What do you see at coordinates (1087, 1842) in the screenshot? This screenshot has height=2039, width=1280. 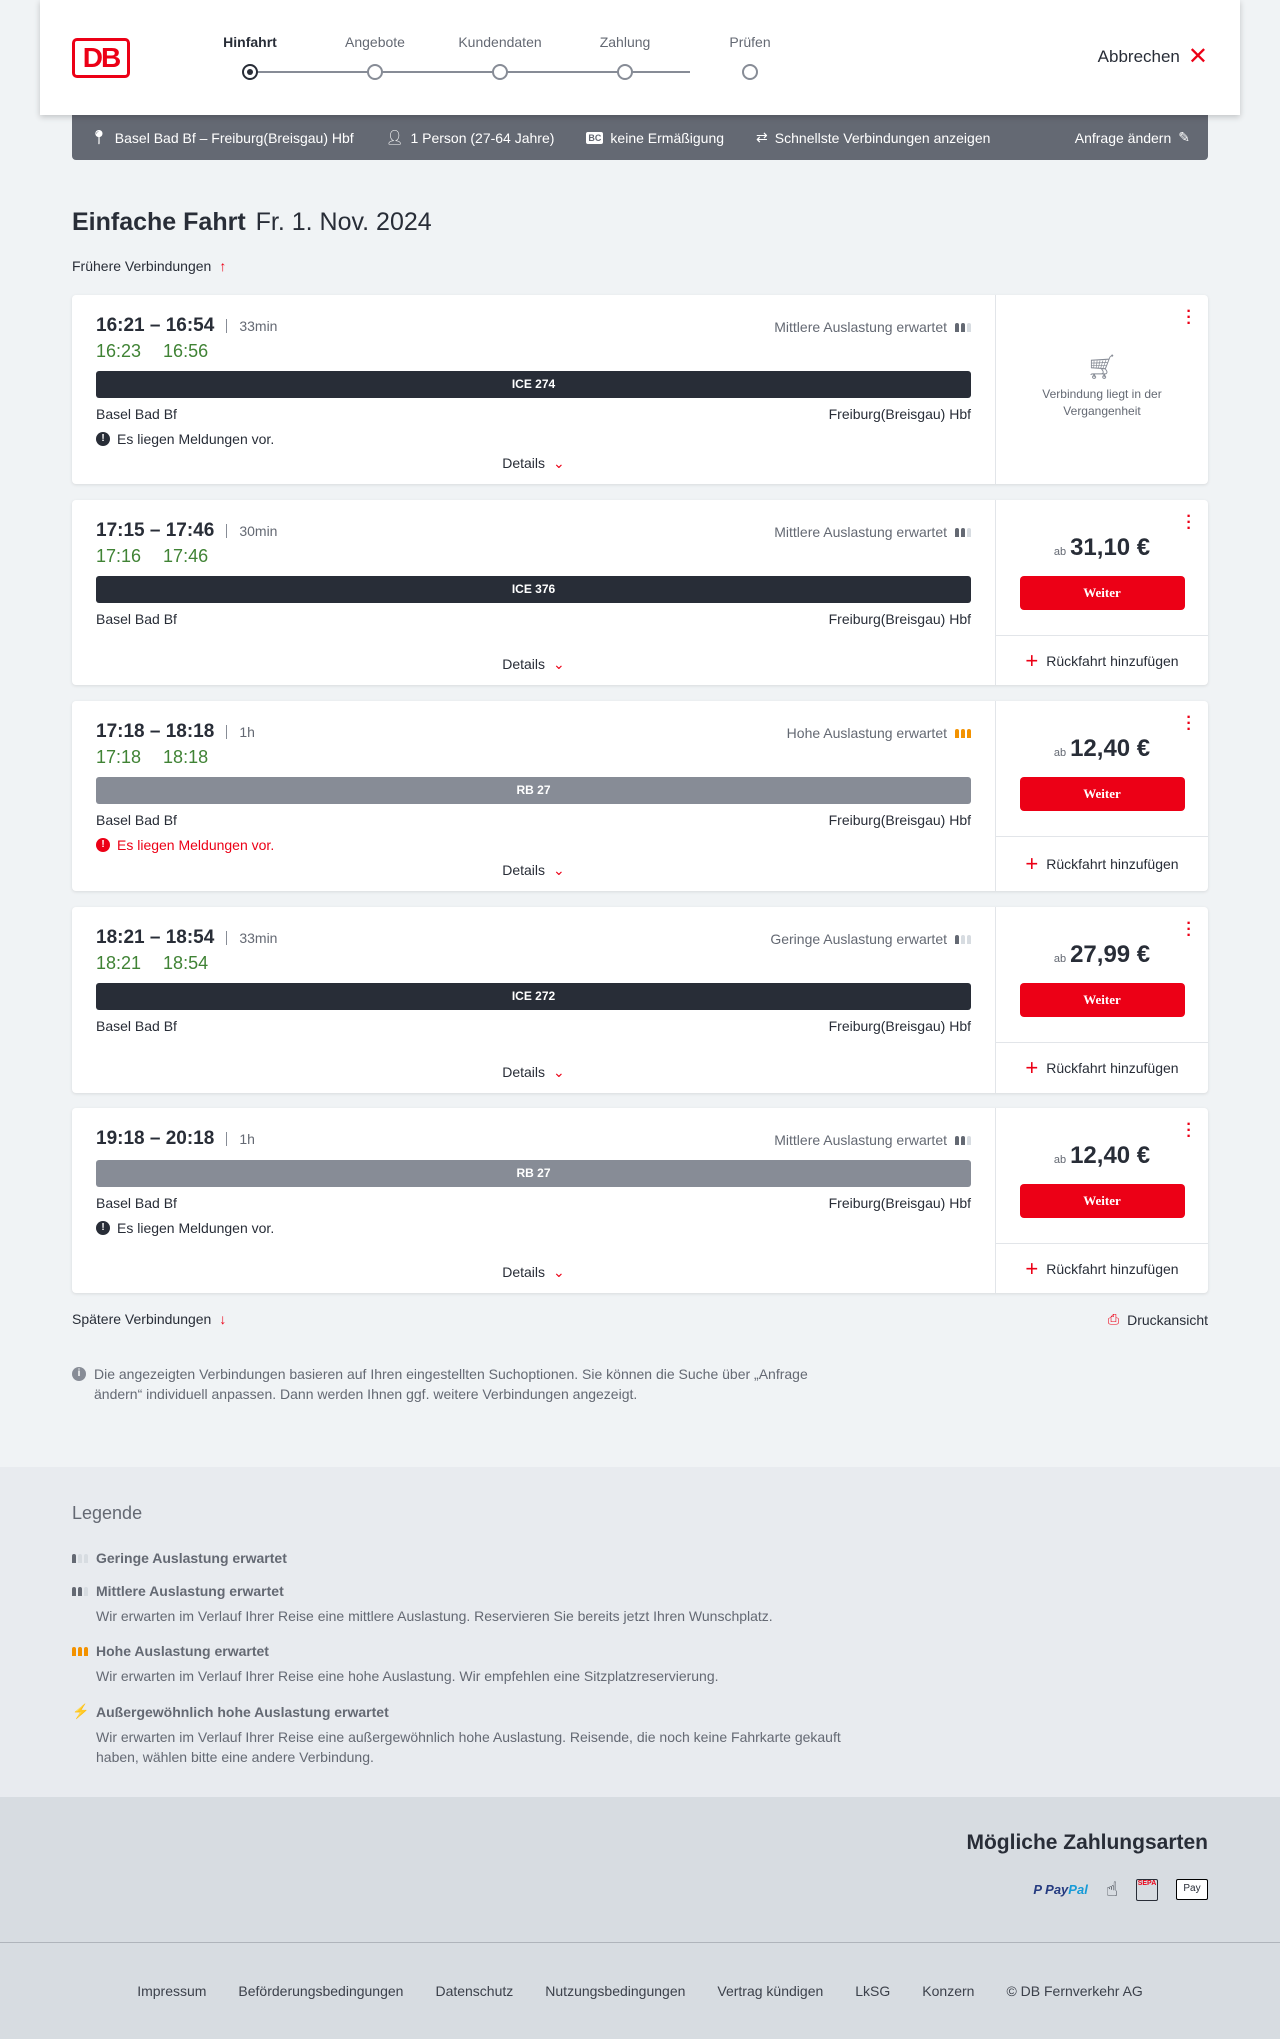 I see `payment-title: Mögliche Zahlungsarten` at bounding box center [1087, 1842].